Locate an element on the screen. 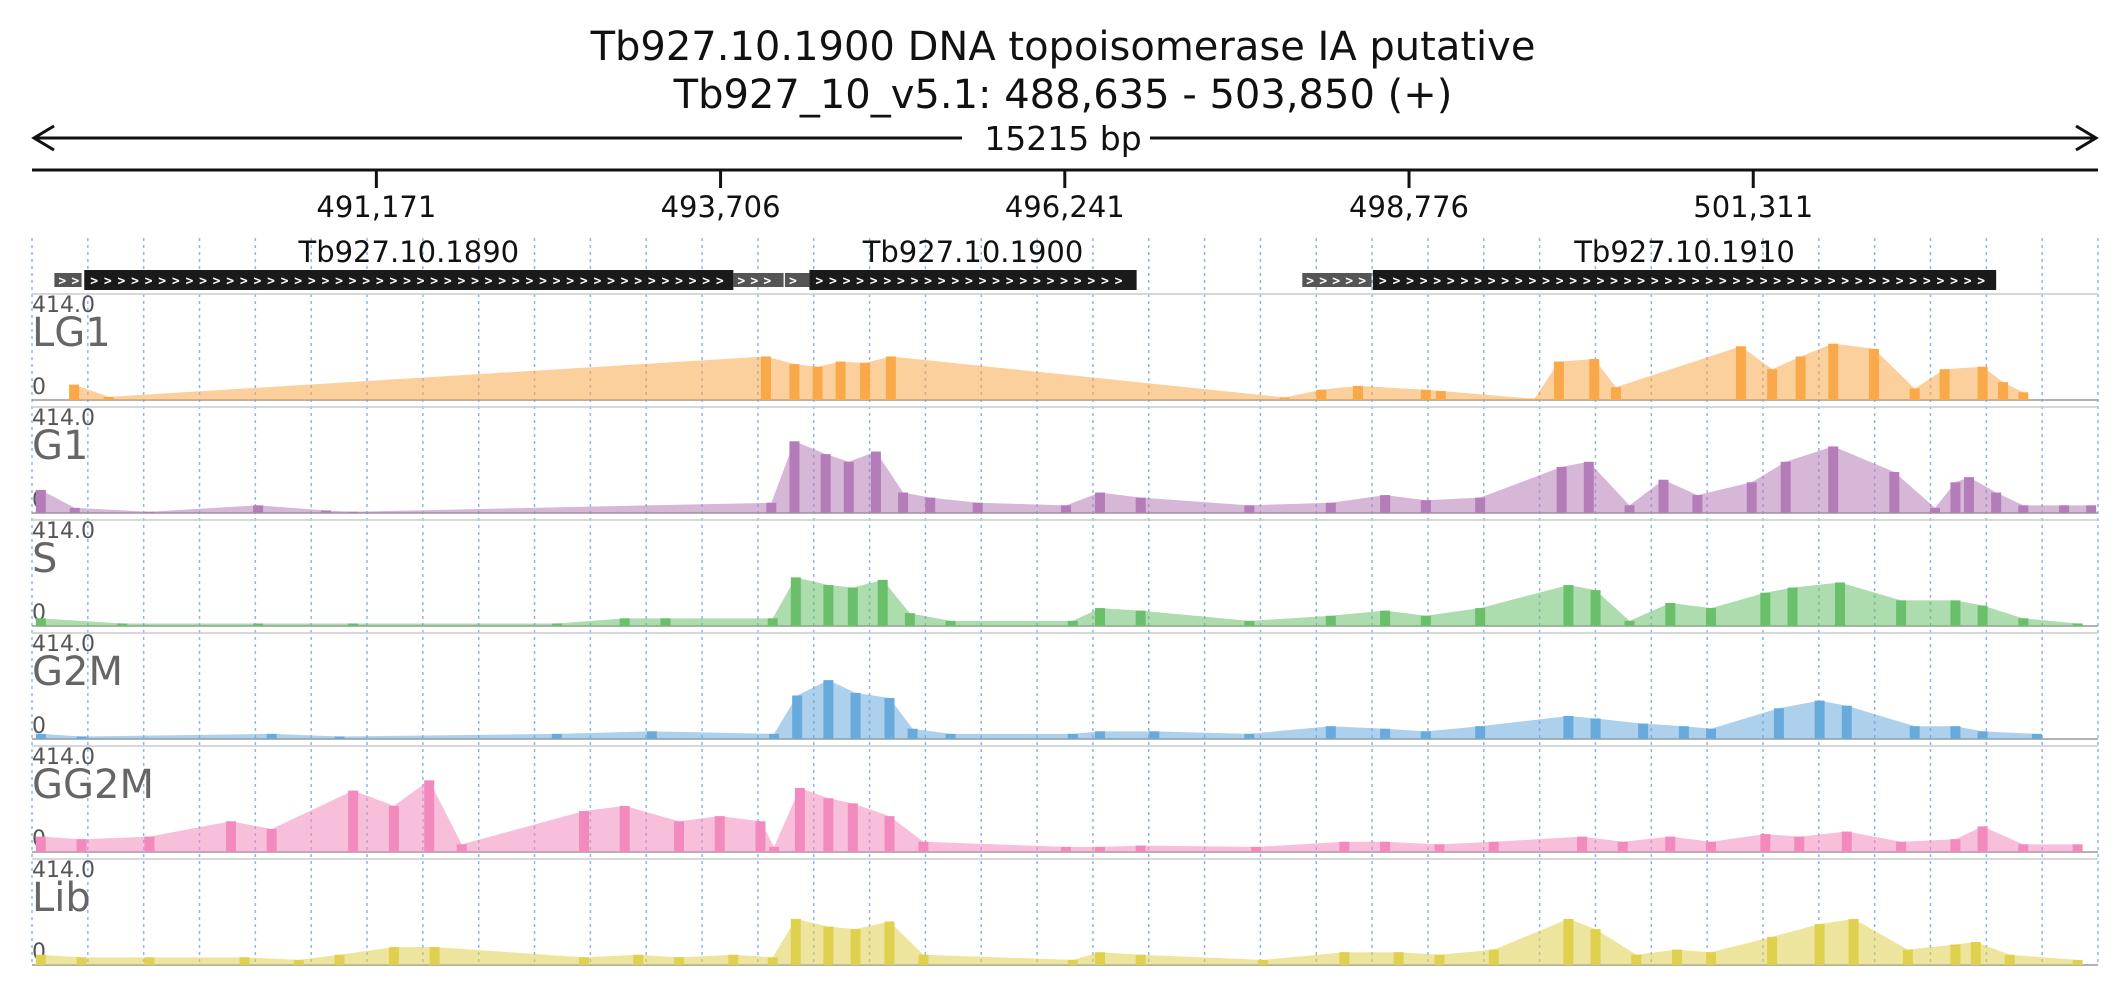 The height and width of the screenshot is (1000, 2126). axis-tick-label-4: 501,311 is located at coordinates (1753, 207).